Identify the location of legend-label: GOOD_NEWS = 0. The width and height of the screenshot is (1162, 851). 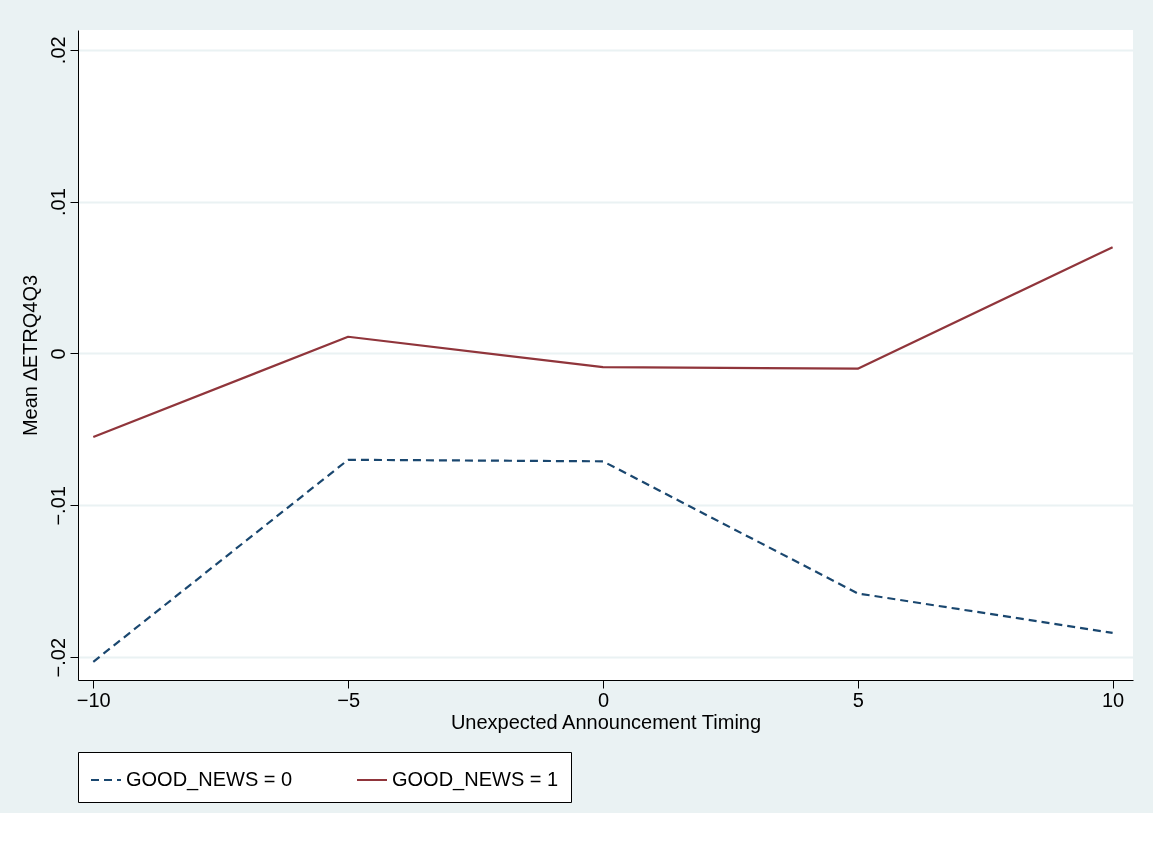
(209, 779).